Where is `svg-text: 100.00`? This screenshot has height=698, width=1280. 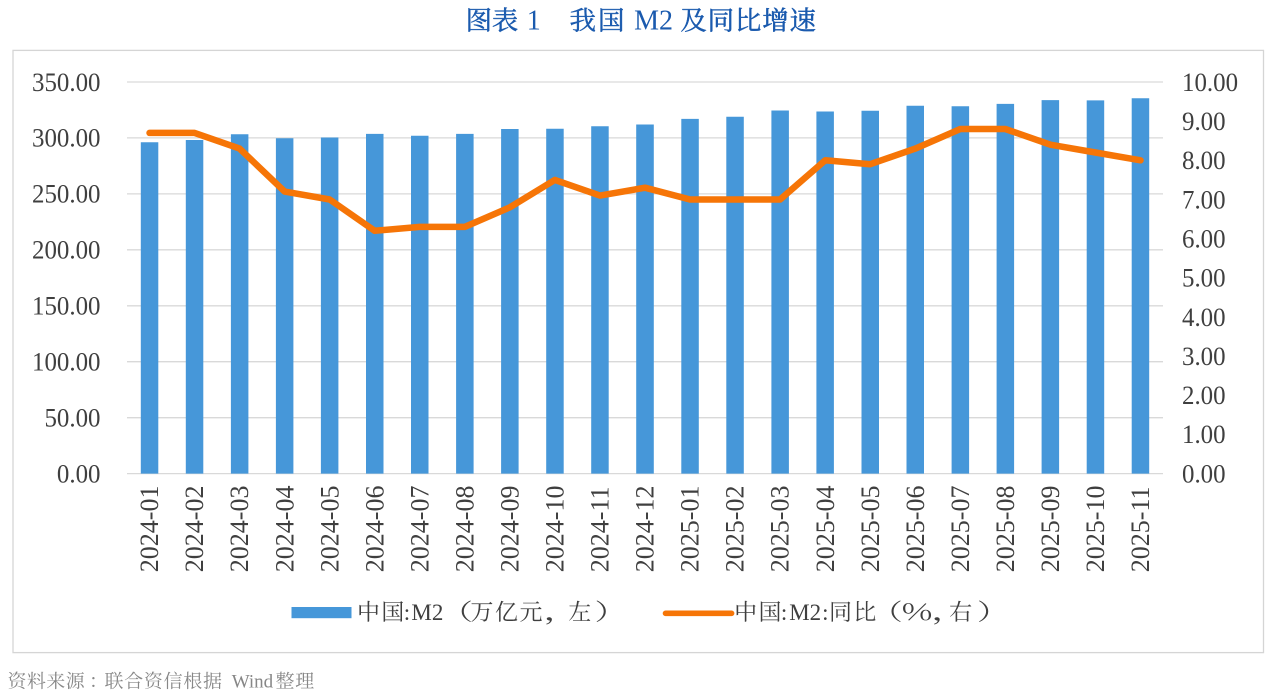 svg-text: 100.00 is located at coordinates (66, 362).